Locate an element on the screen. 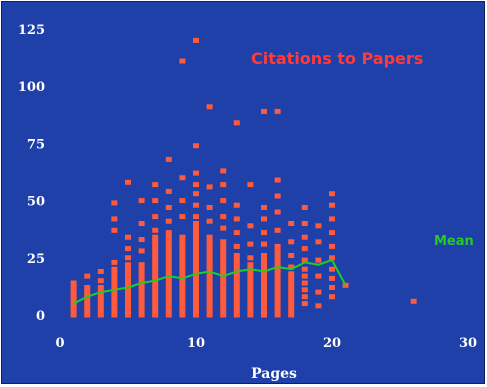 The image size is (487, 387). mean-line-label: Mean is located at coordinates (454, 241).